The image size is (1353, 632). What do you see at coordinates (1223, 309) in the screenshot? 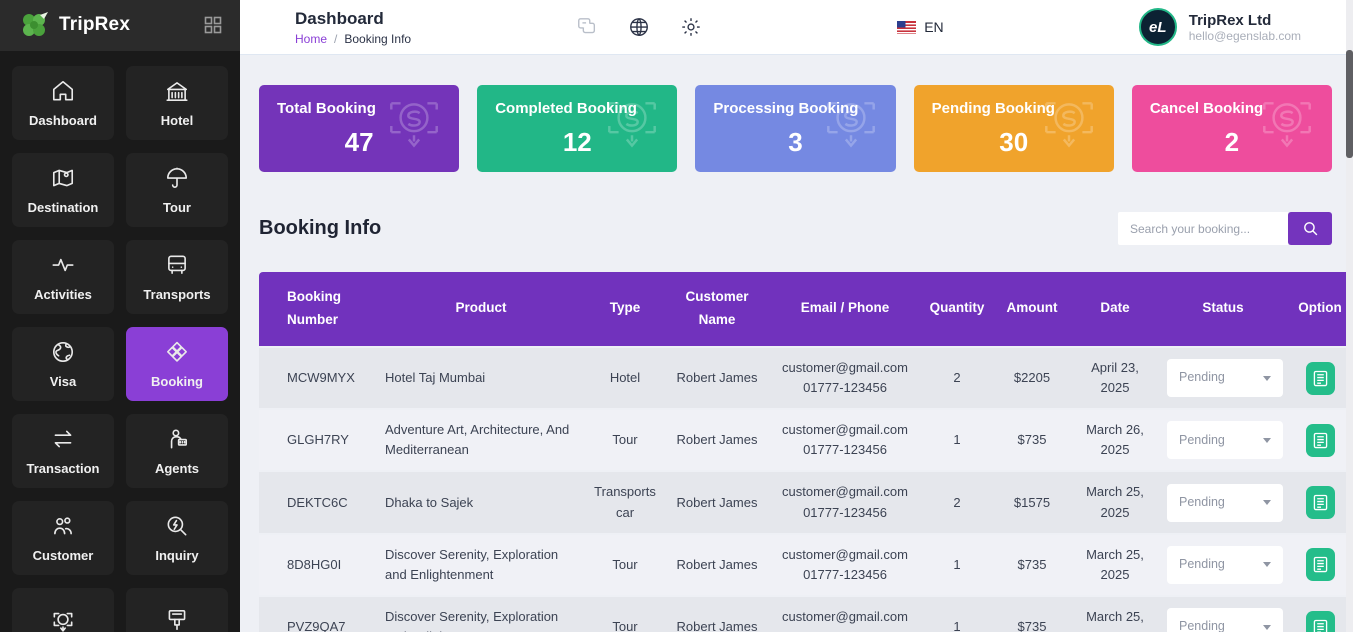
I see `column-header: Status` at bounding box center [1223, 309].